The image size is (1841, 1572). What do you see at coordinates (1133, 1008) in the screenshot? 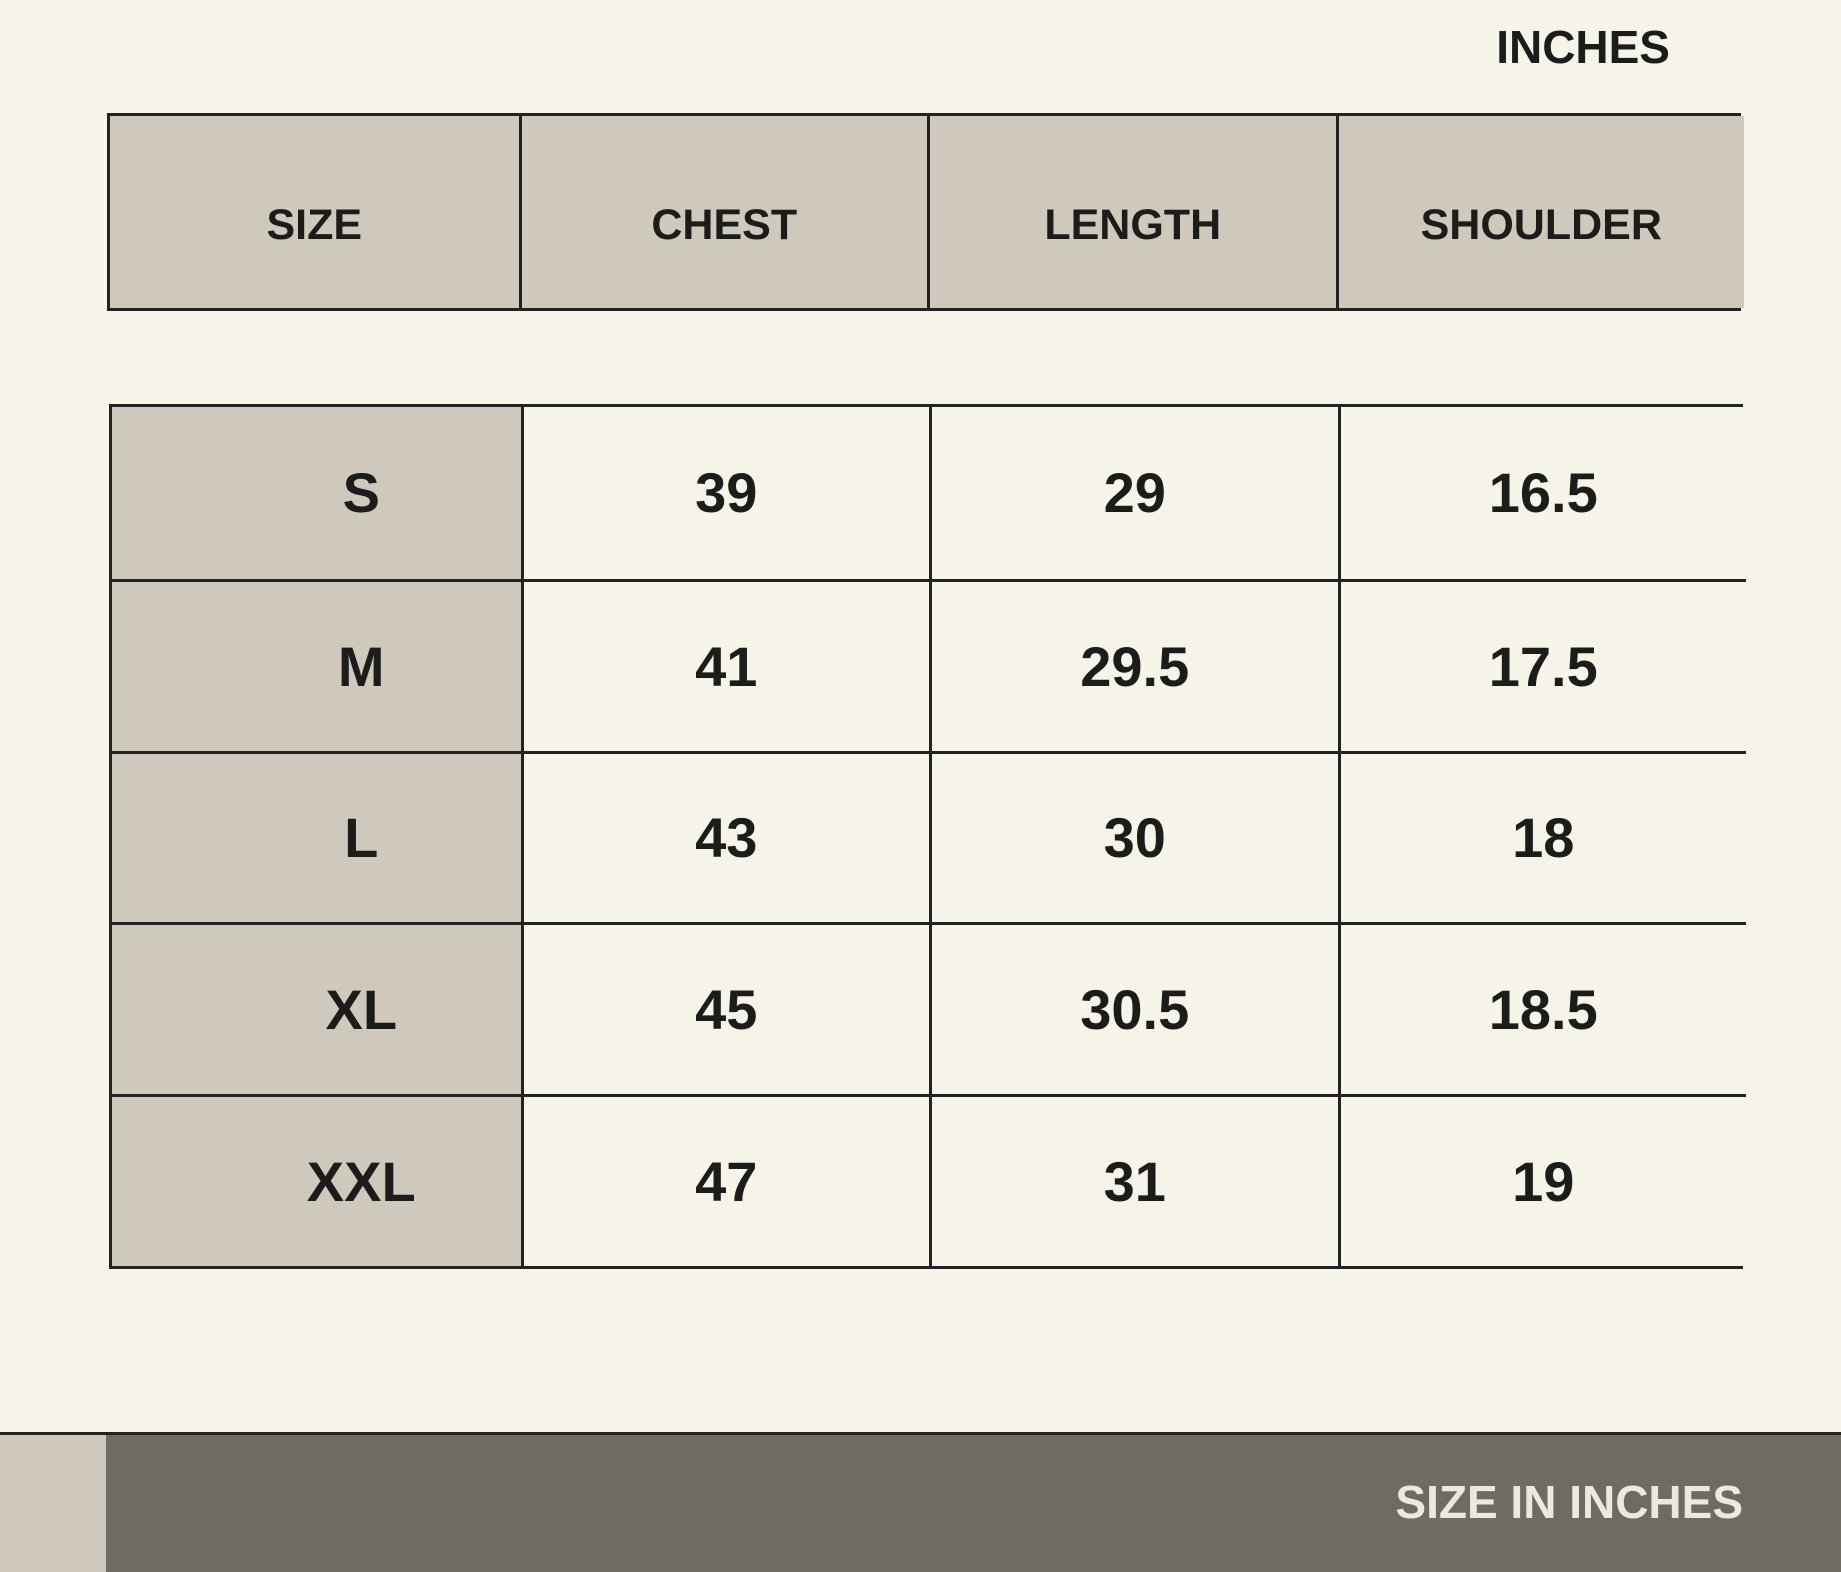
I see `measurement: 30.5` at bounding box center [1133, 1008].